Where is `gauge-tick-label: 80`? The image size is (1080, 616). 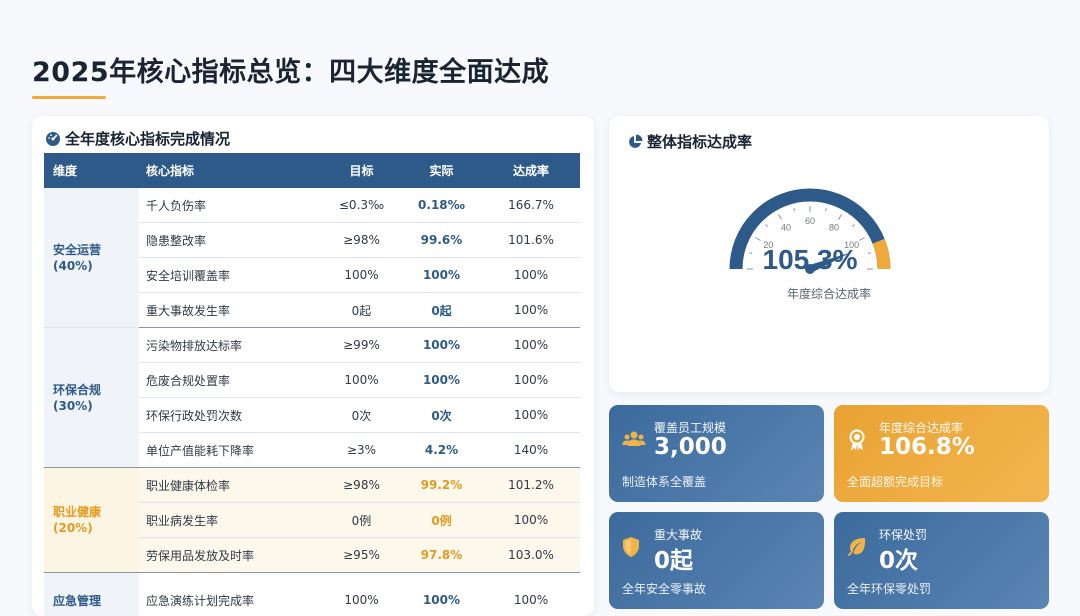 gauge-tick-label: 80 is located at coordinates (834, 227).